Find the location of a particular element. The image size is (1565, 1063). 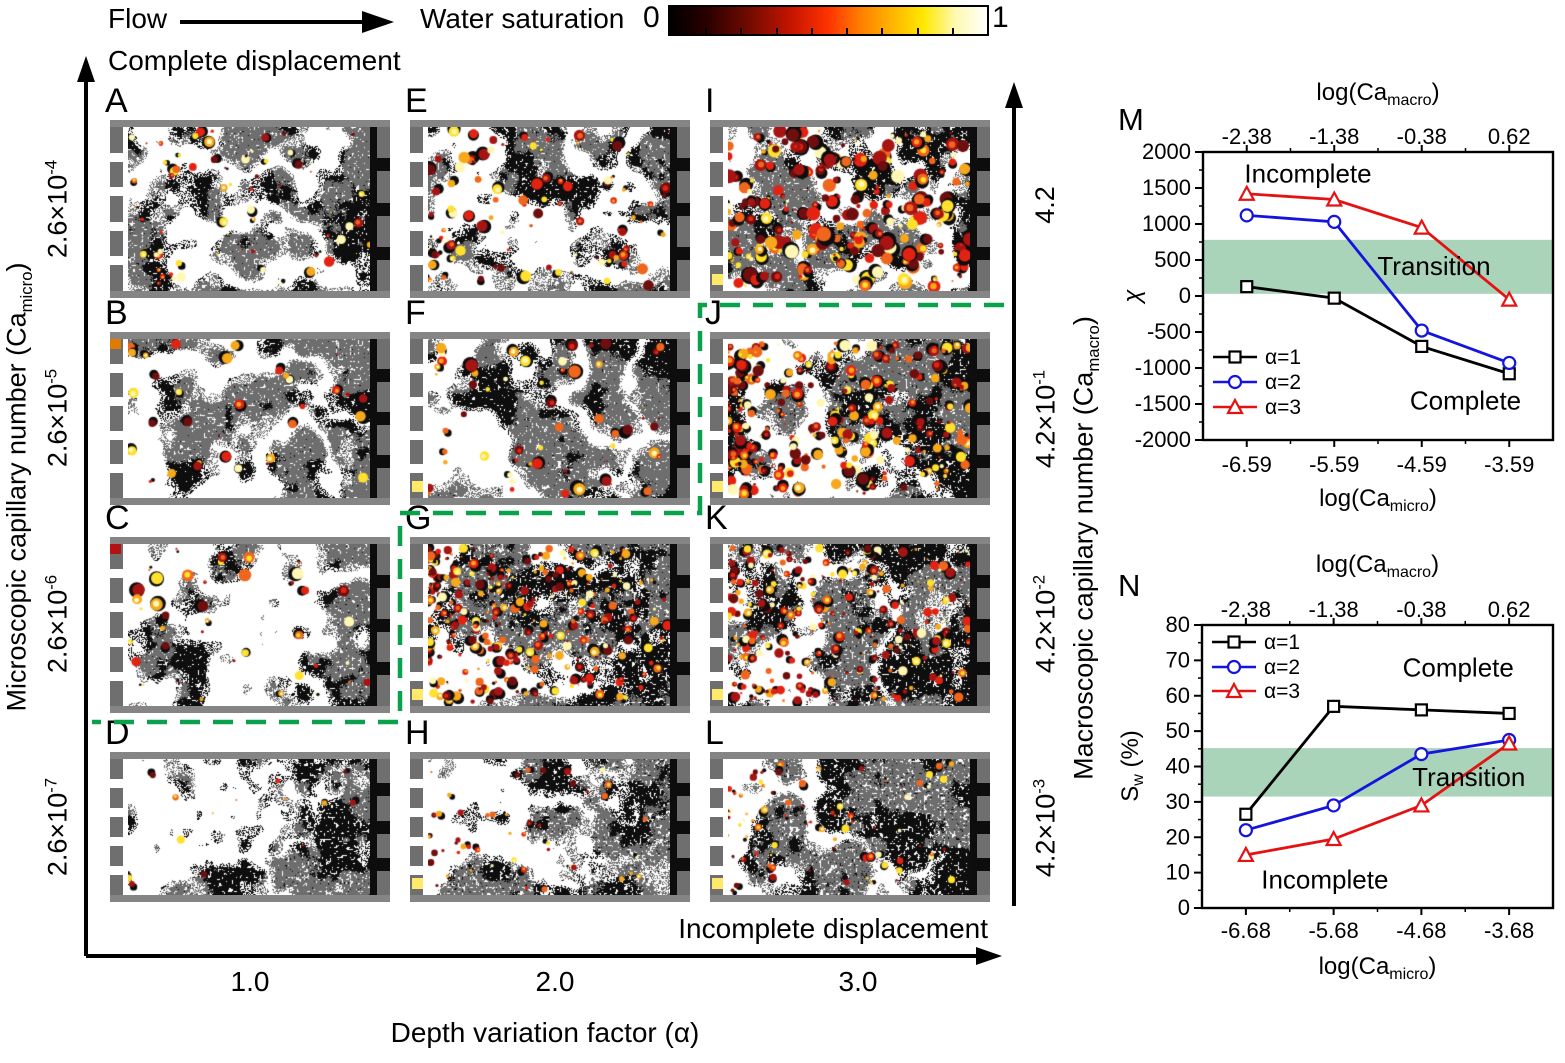

svg-text: -0.38 is located at coordinates (1422, 136).